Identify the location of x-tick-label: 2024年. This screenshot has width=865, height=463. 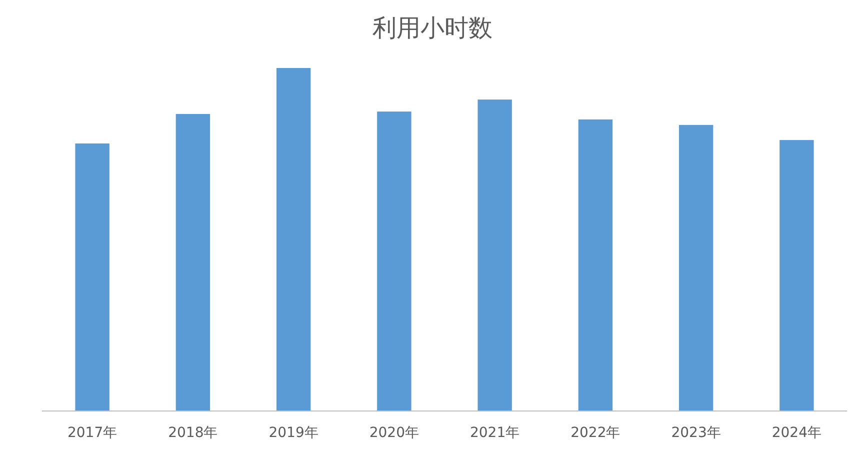
(797, 433).